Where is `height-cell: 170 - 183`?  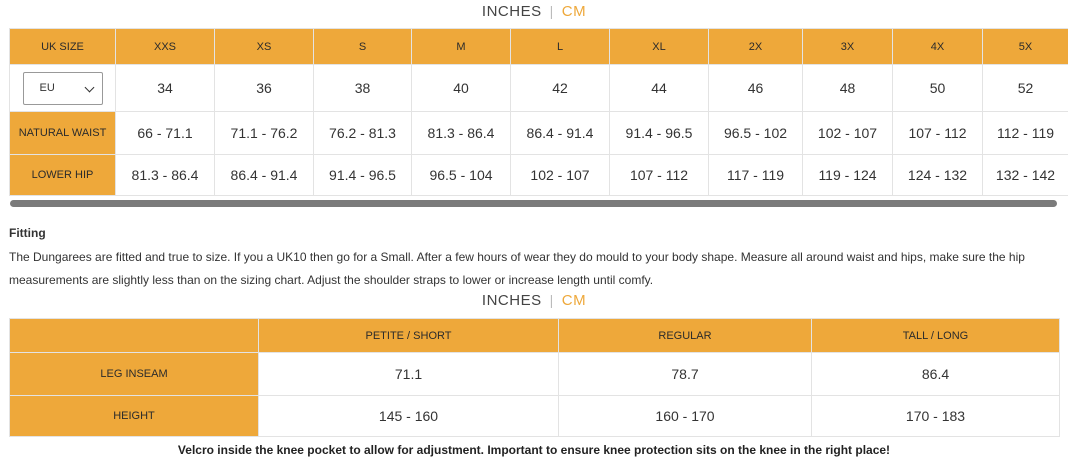 height-cell: 170 - 183 is located at coordinates (935, 416).